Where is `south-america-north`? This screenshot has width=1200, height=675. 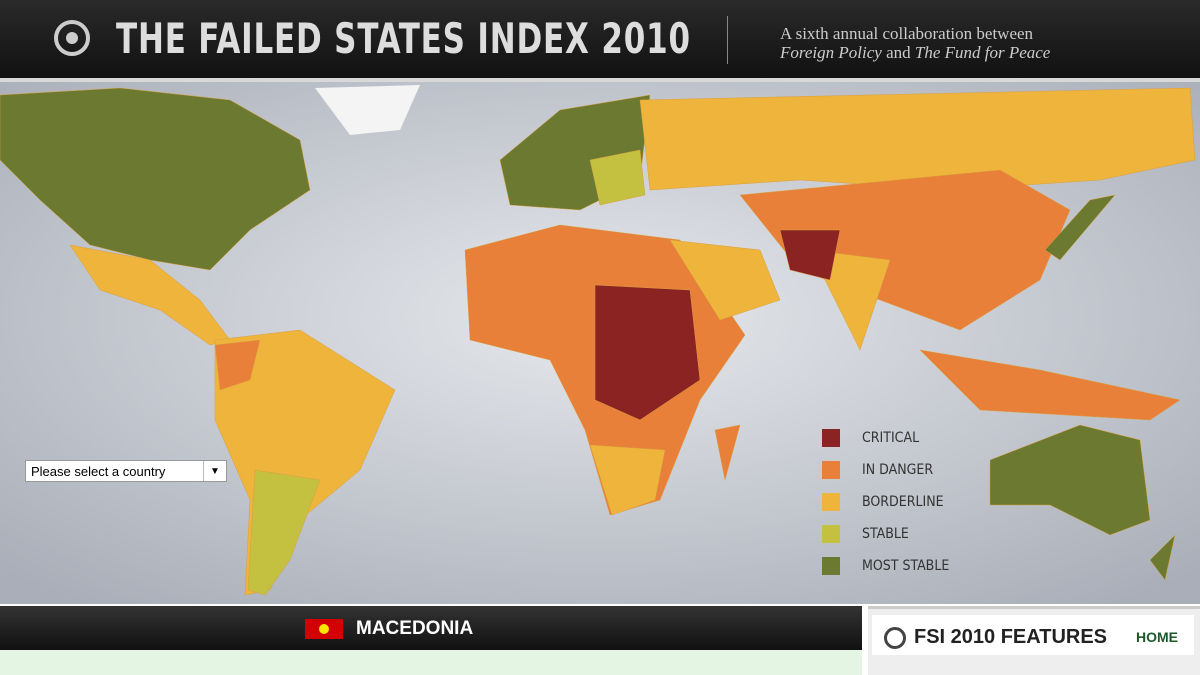
south-america-north is located at coordinates (237, 365).